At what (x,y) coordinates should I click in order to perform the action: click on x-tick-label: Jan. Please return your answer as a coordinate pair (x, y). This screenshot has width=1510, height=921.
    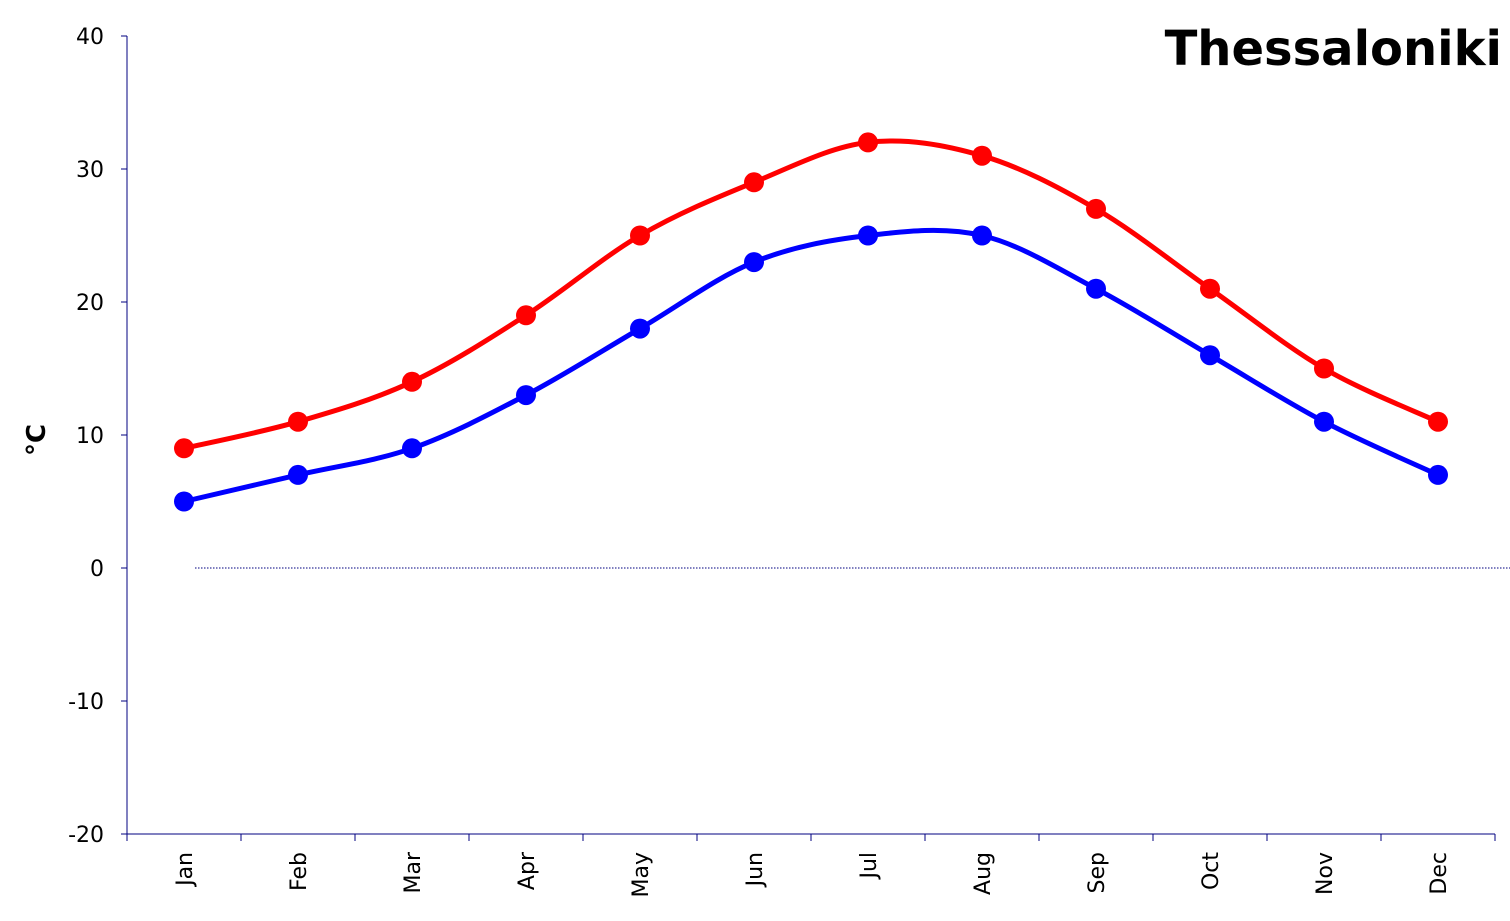
    Looking at the image, I should click on (185, 870).